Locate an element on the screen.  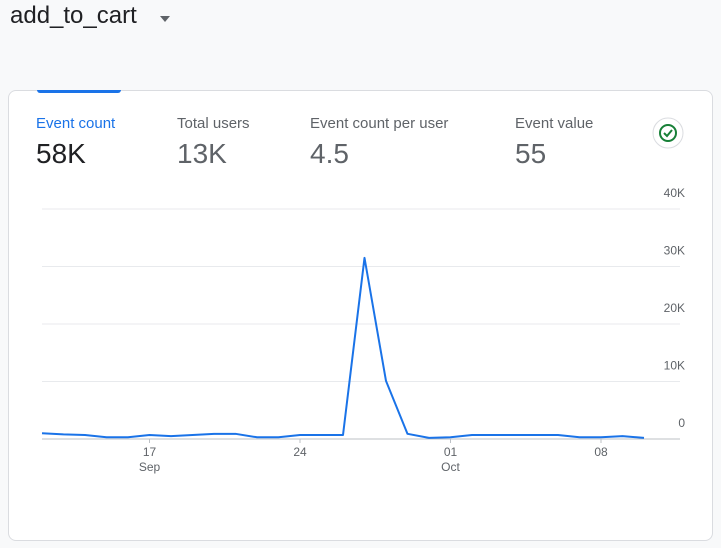
x-tick-label: 17 is located at coordinates (150, 452).